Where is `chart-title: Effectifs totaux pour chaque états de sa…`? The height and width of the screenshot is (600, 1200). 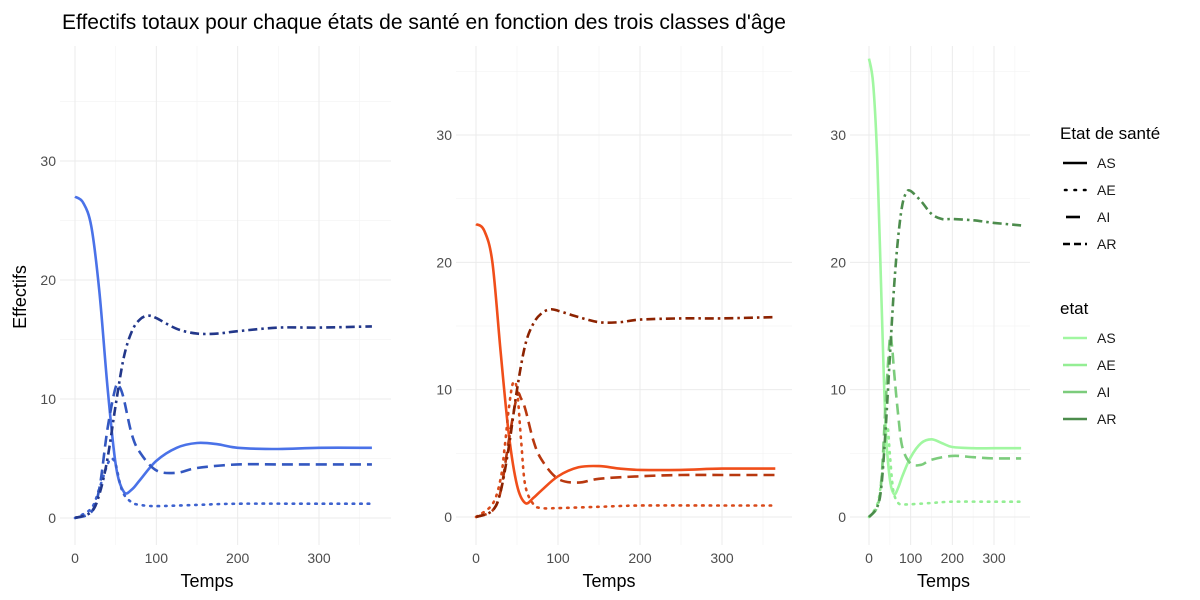 chart-title: Effectifs totaux pour chaque états de sa… is located at coordinates (424, 22).